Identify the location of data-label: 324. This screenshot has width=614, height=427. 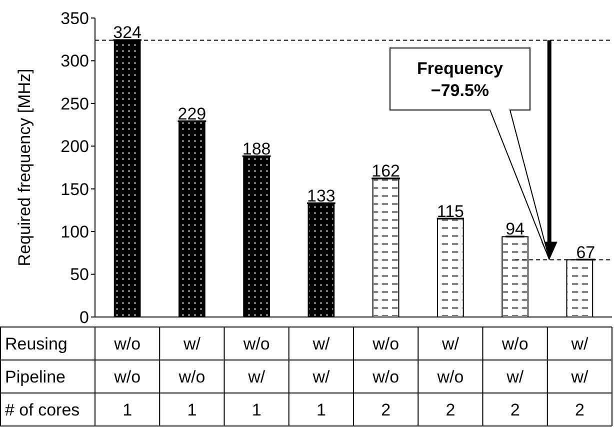
(127, 32).